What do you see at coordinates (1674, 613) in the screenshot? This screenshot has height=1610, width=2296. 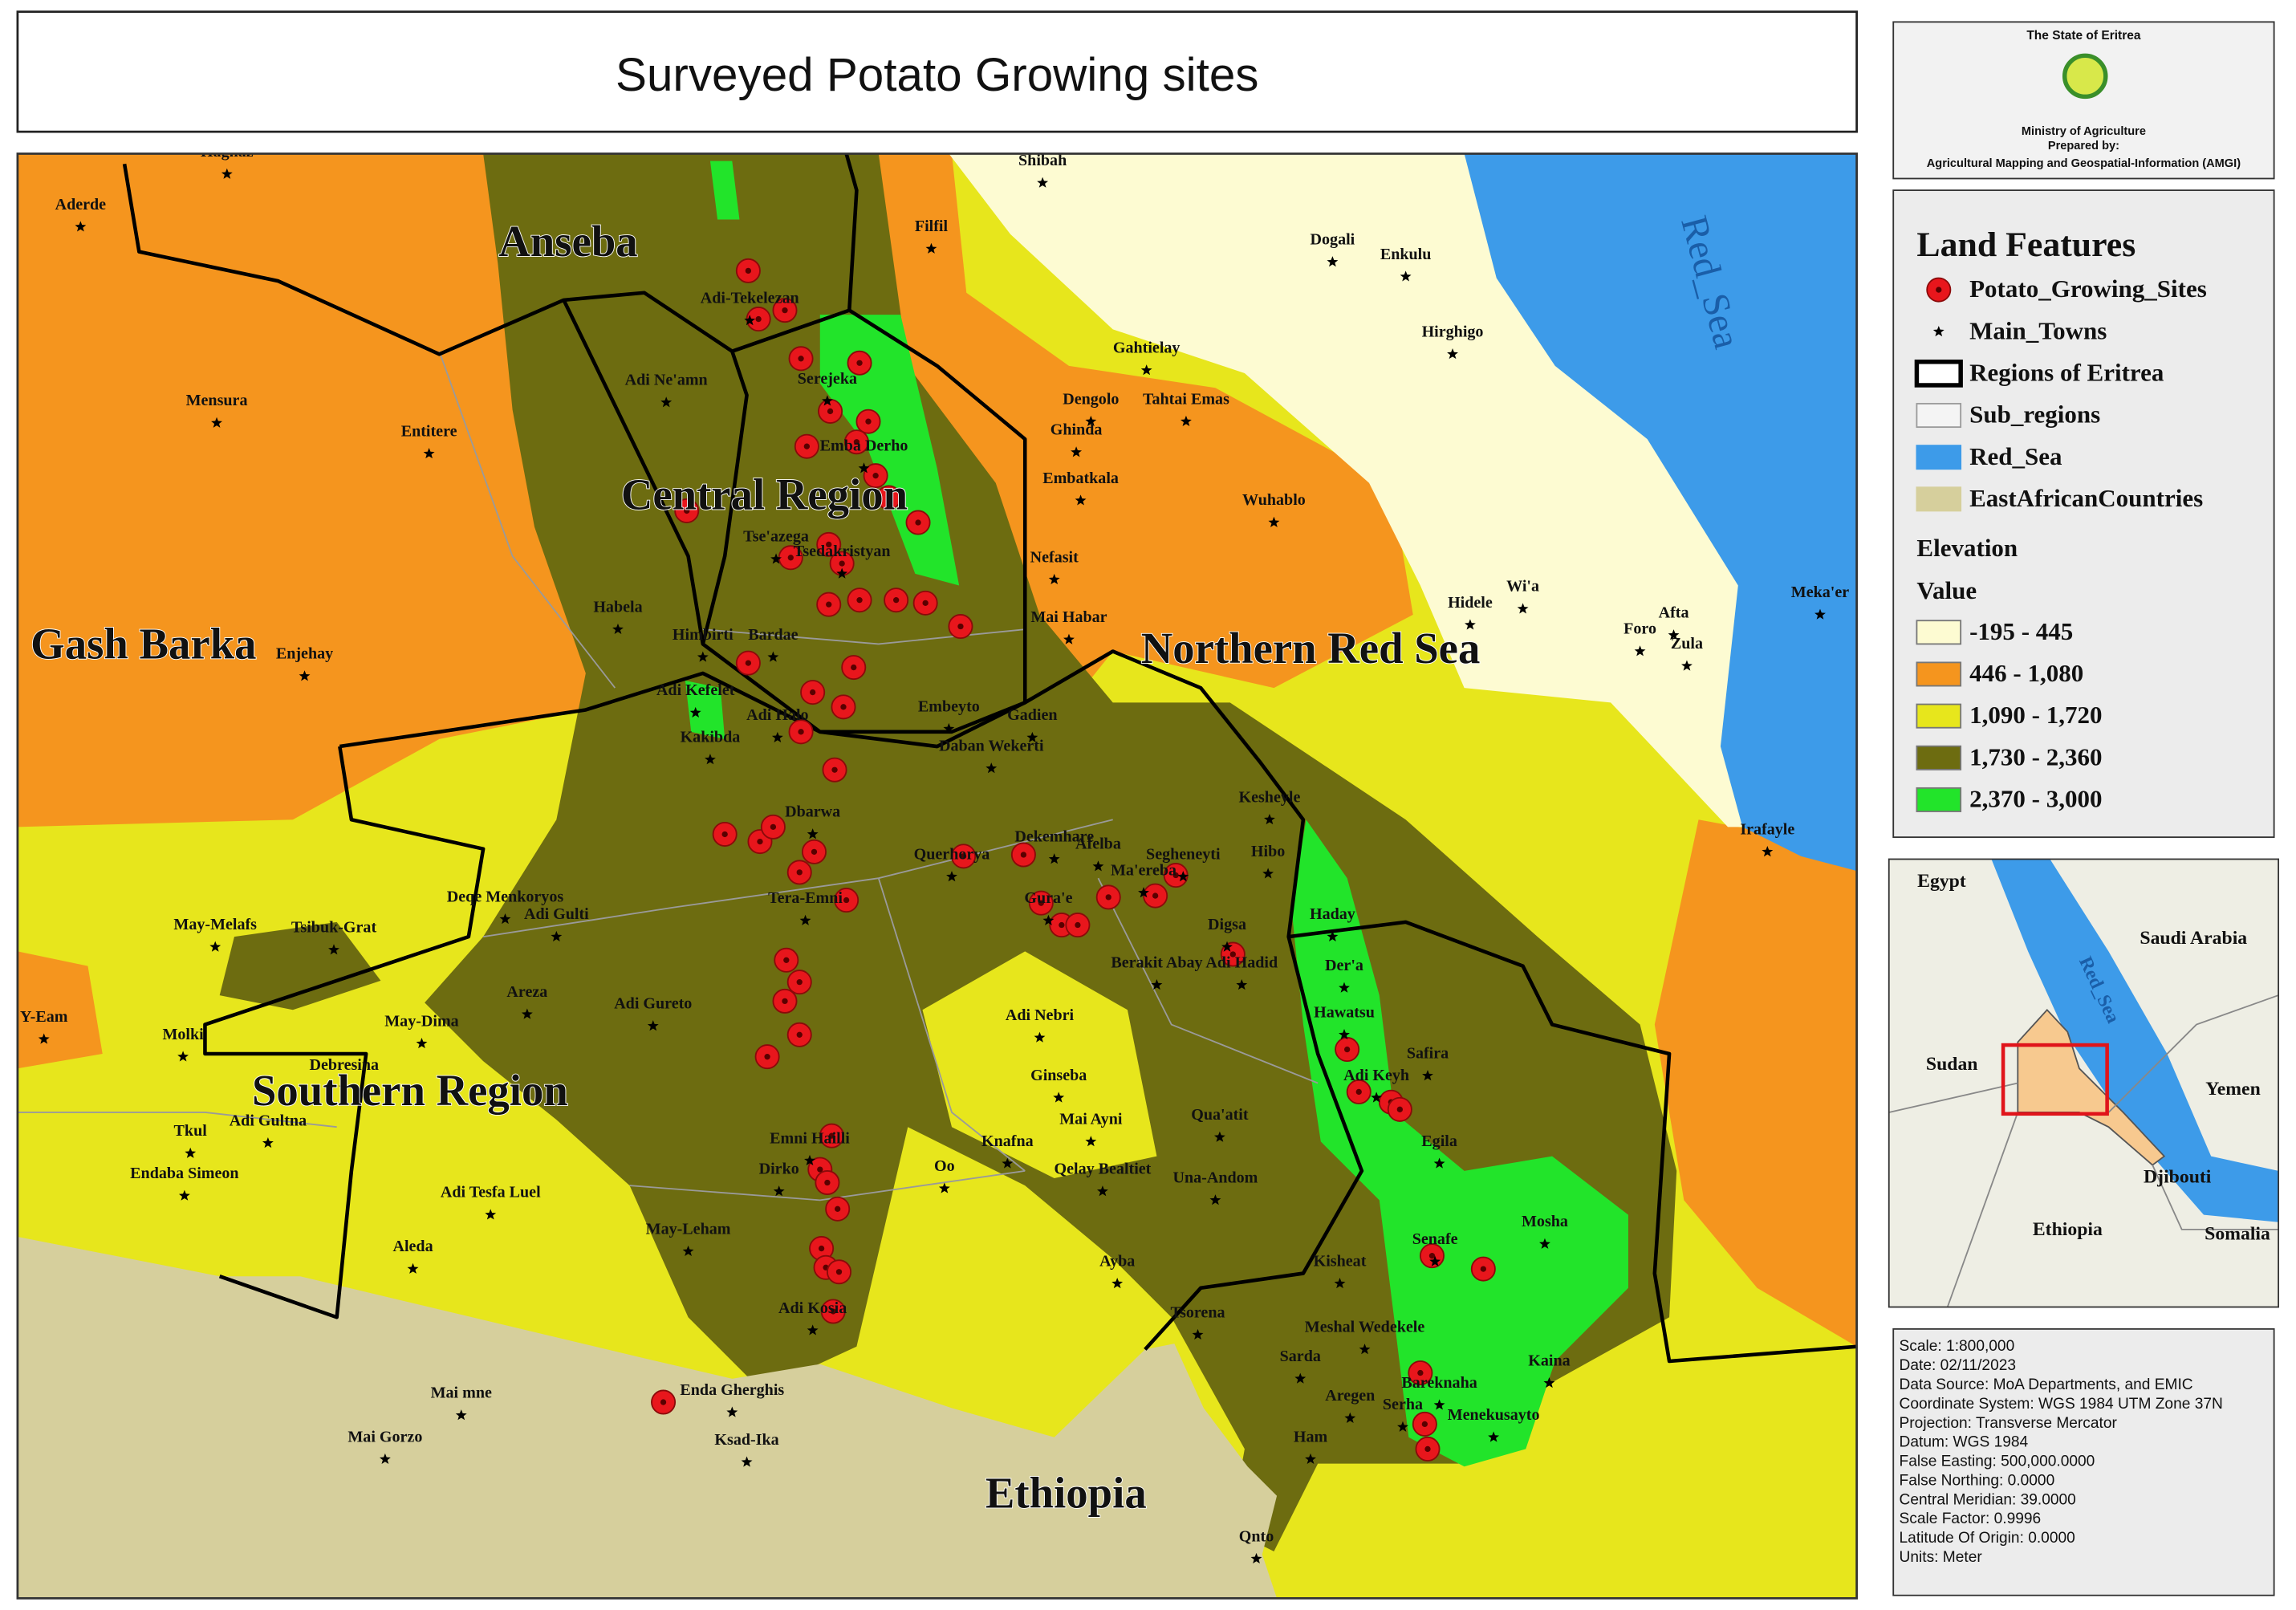 I see `town-label: Afta` at bounding box center [1674, 613].